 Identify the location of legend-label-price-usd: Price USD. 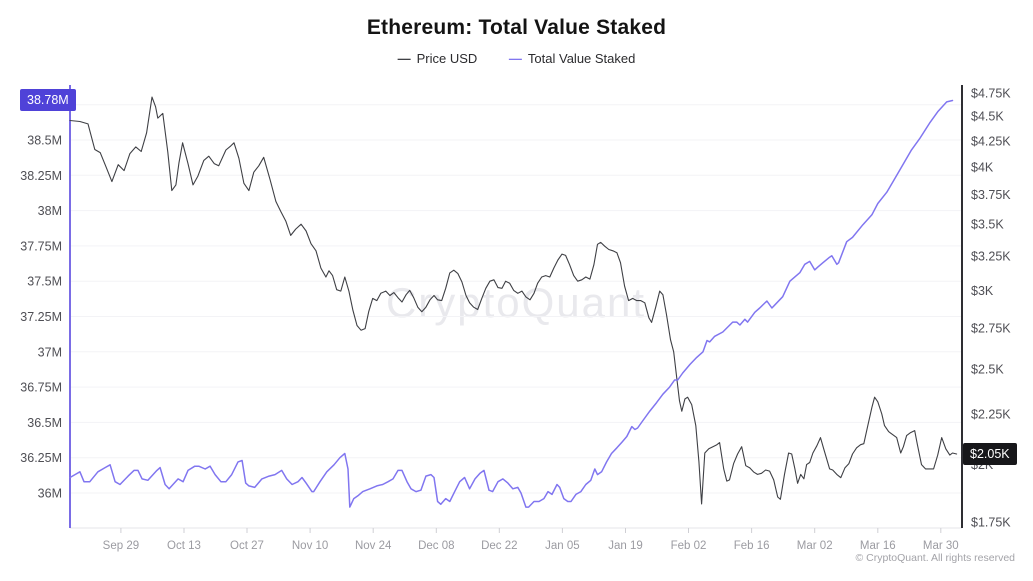
(447, 58).